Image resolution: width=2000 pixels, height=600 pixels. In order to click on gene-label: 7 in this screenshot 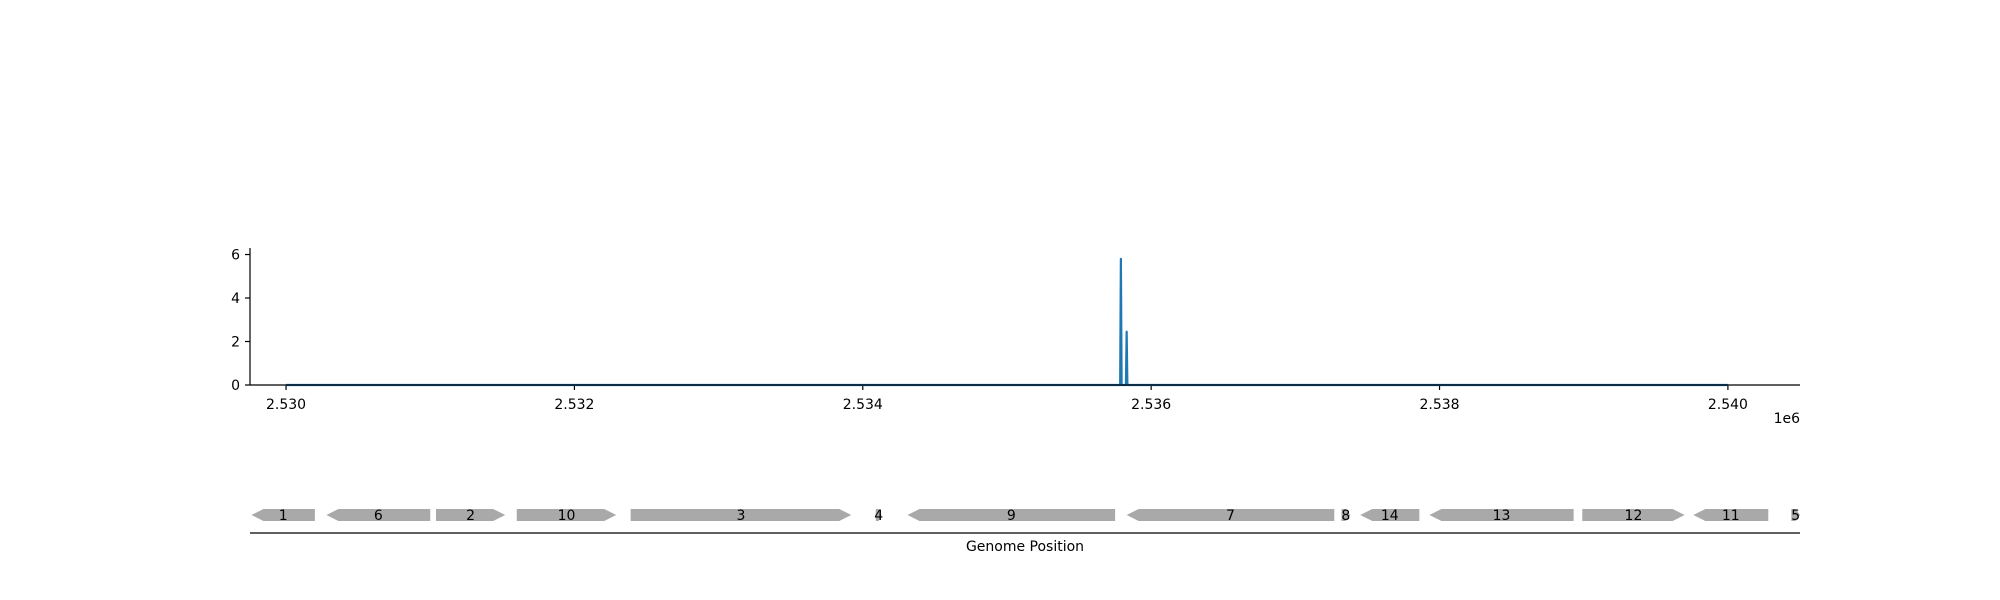, I will do `click(1230, 516)`.